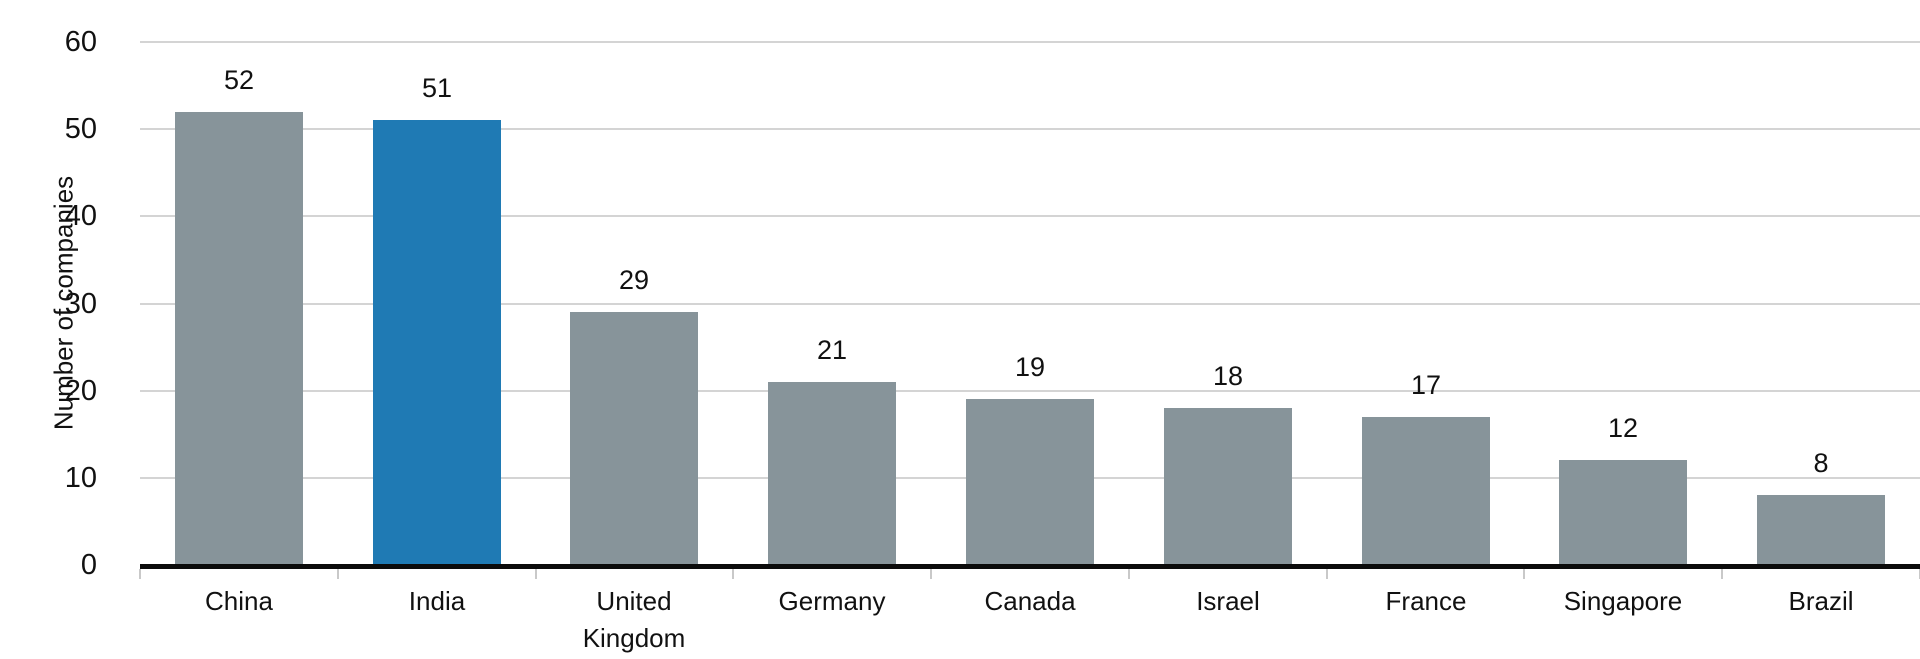  Describe the element at coordinates (437, 342) in the screenshot. I see `bar-india` at that location.